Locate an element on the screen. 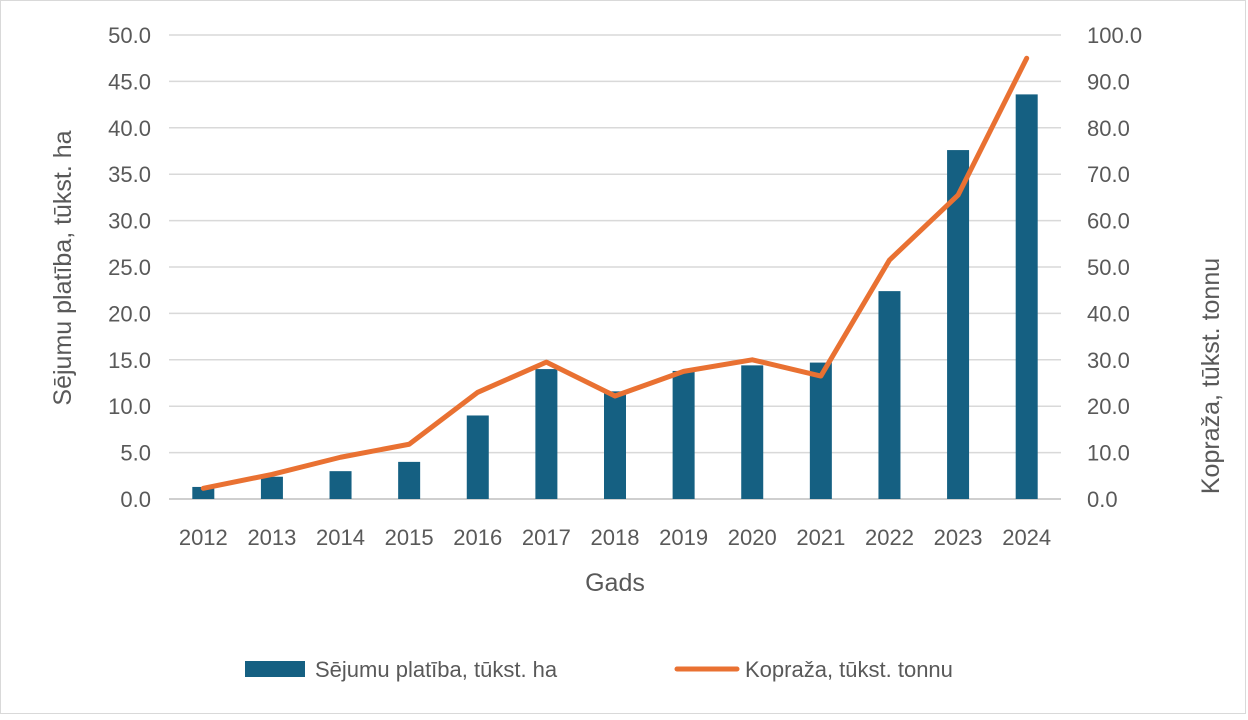  left-axis-tick-label: 30.0 is located at coordinates (129, 221).